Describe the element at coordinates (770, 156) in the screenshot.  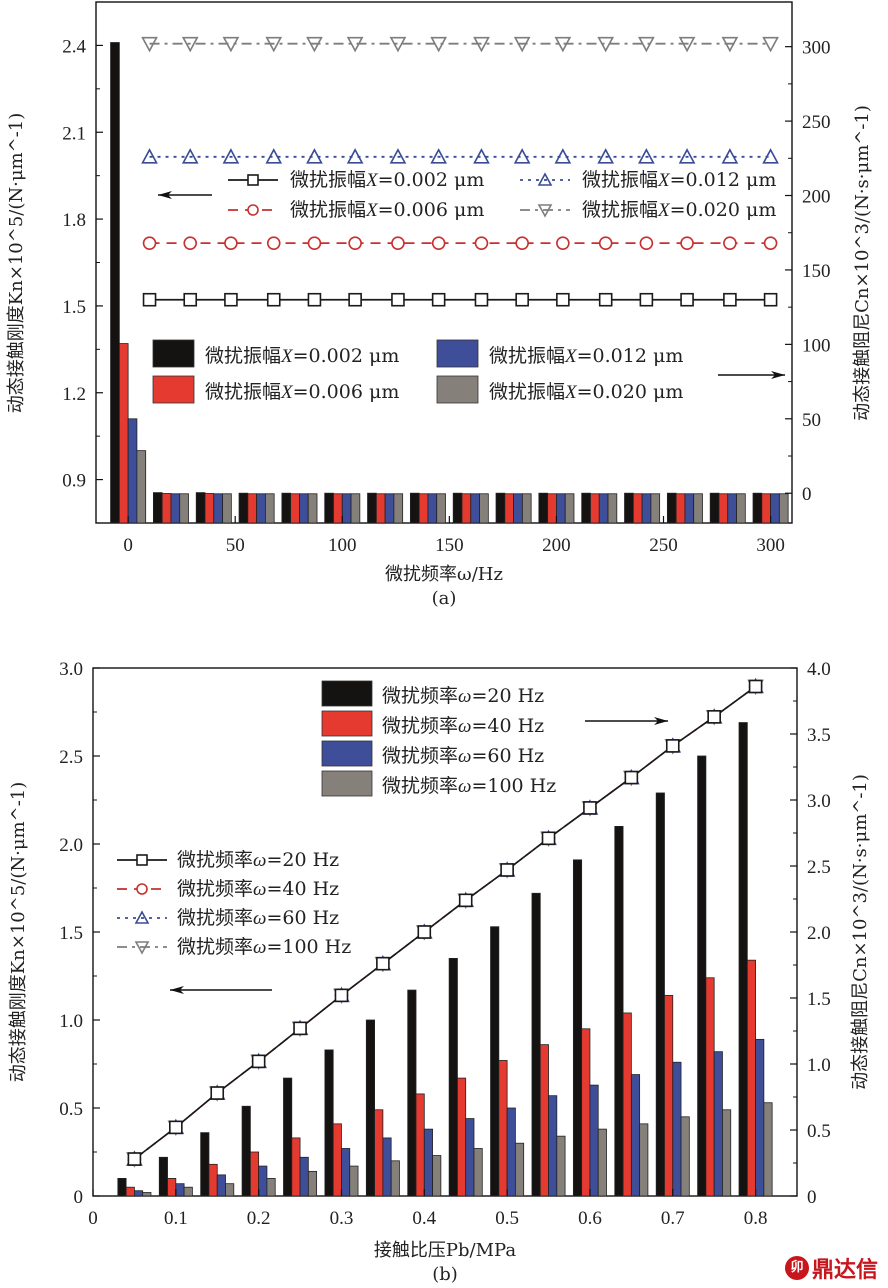
I see `marker-a-s2-p15` at that location.